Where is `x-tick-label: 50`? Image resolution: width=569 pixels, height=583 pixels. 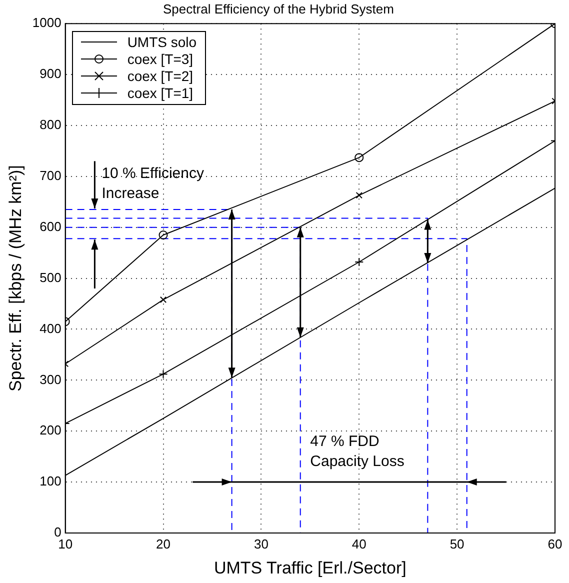
x-tick-label: 50 is located at coordinates (457, 544).